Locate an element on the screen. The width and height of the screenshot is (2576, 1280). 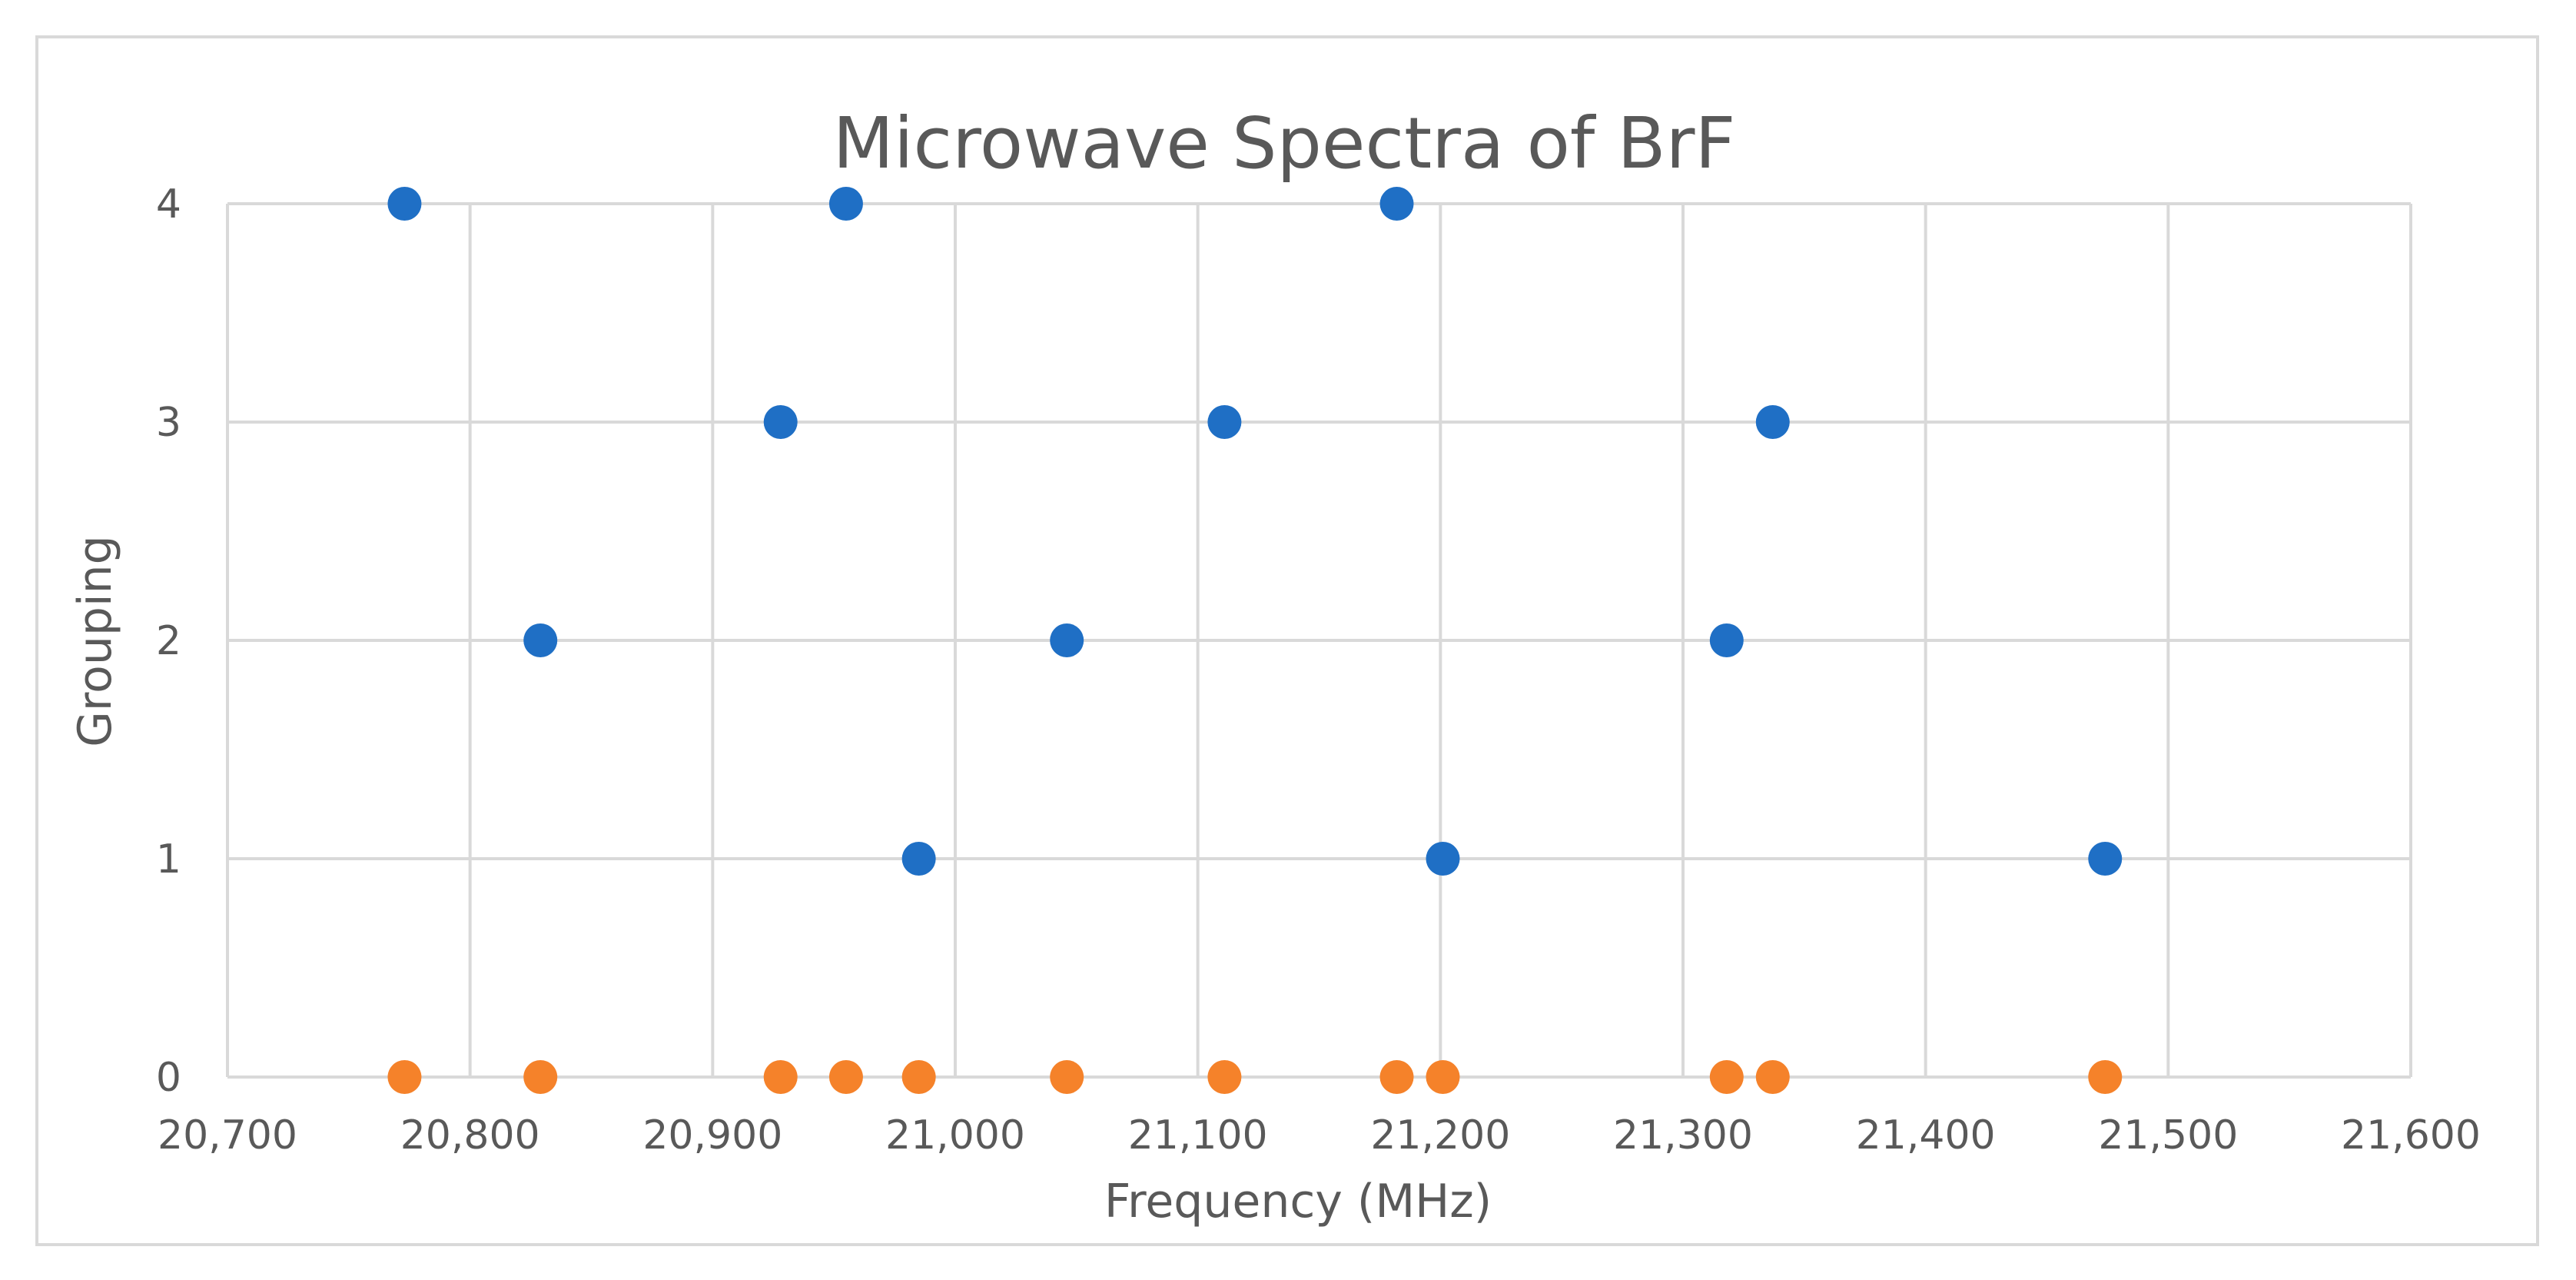
y-axis-label: Grouping is located at coordinates (95, 640).